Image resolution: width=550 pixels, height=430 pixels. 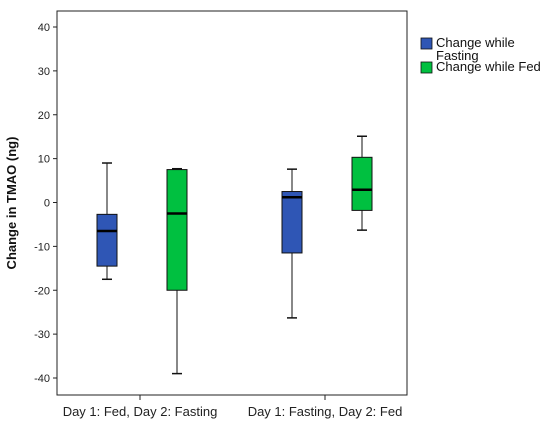 What do you see at coordinates (44, 28) in the screenshot?
I see `y-tick-label: 40` at bounding box center [44, 28].